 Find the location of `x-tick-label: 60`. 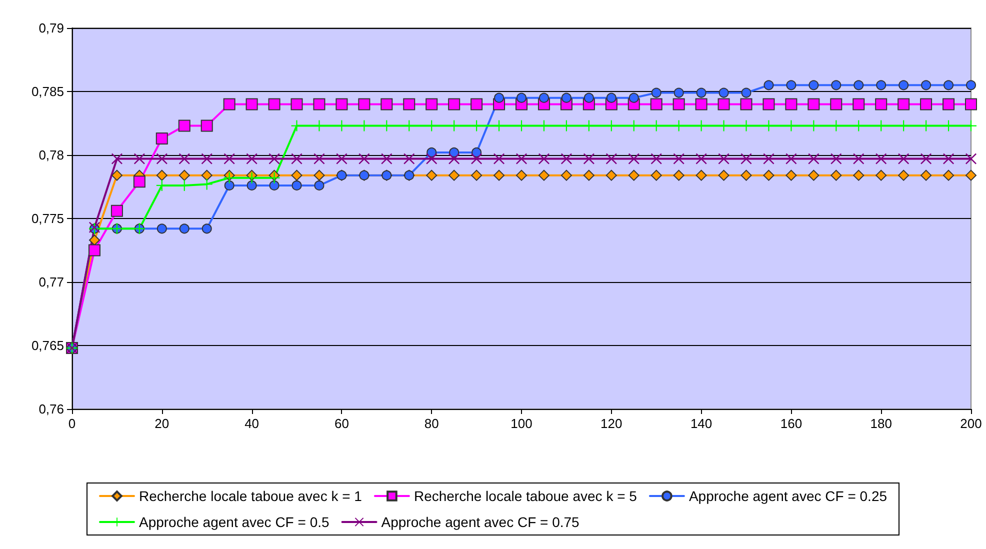

x-tick-label: 60 is located at coordinates (341, 423).